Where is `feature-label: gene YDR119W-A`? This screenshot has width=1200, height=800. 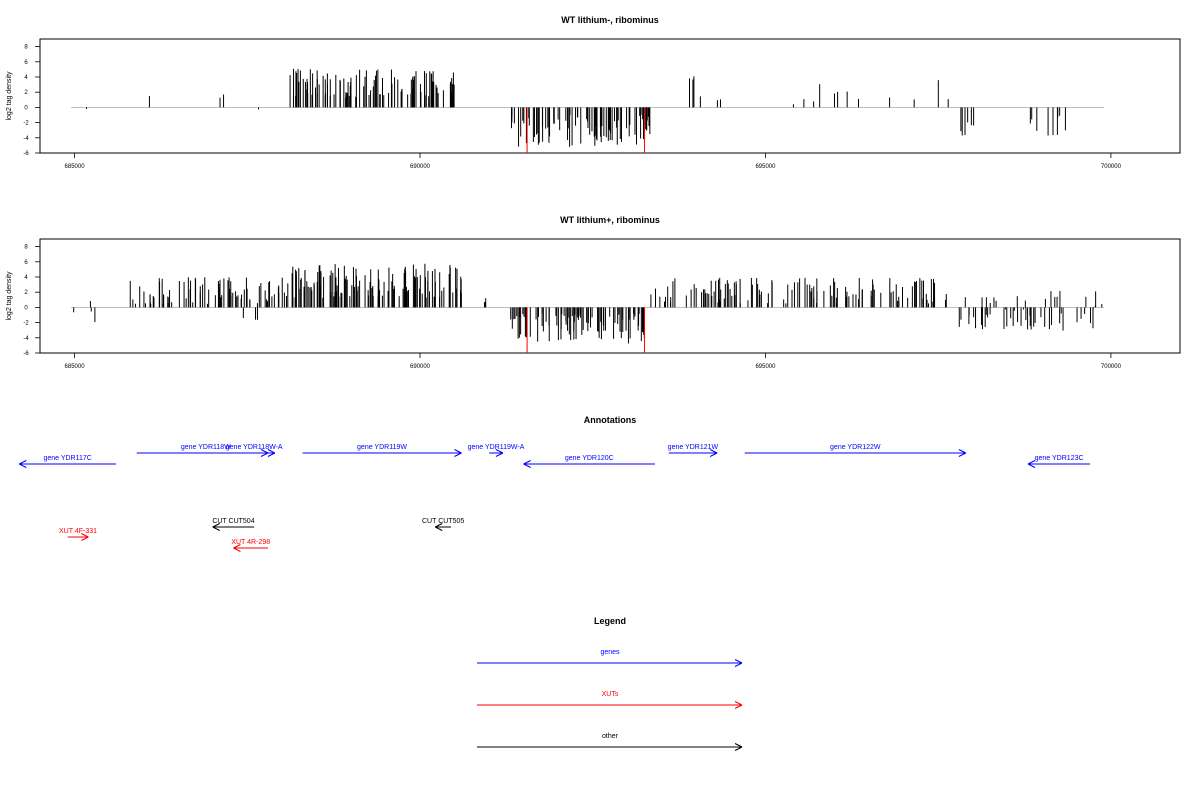 feature-label: gene YDR119W-A is located at coordinates (496, 447).